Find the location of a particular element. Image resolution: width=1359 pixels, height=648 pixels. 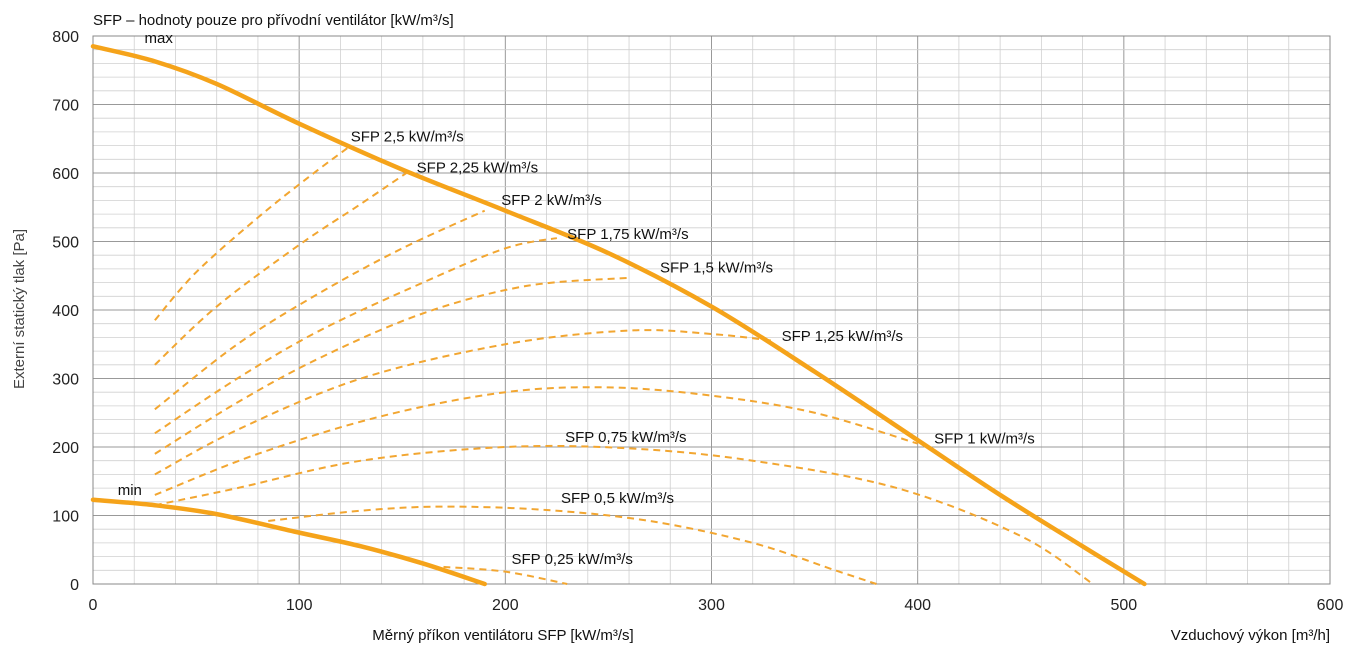

sfp-curve-label: SFP 2,25 kW/m³/s is located at coordinates (477, 167).